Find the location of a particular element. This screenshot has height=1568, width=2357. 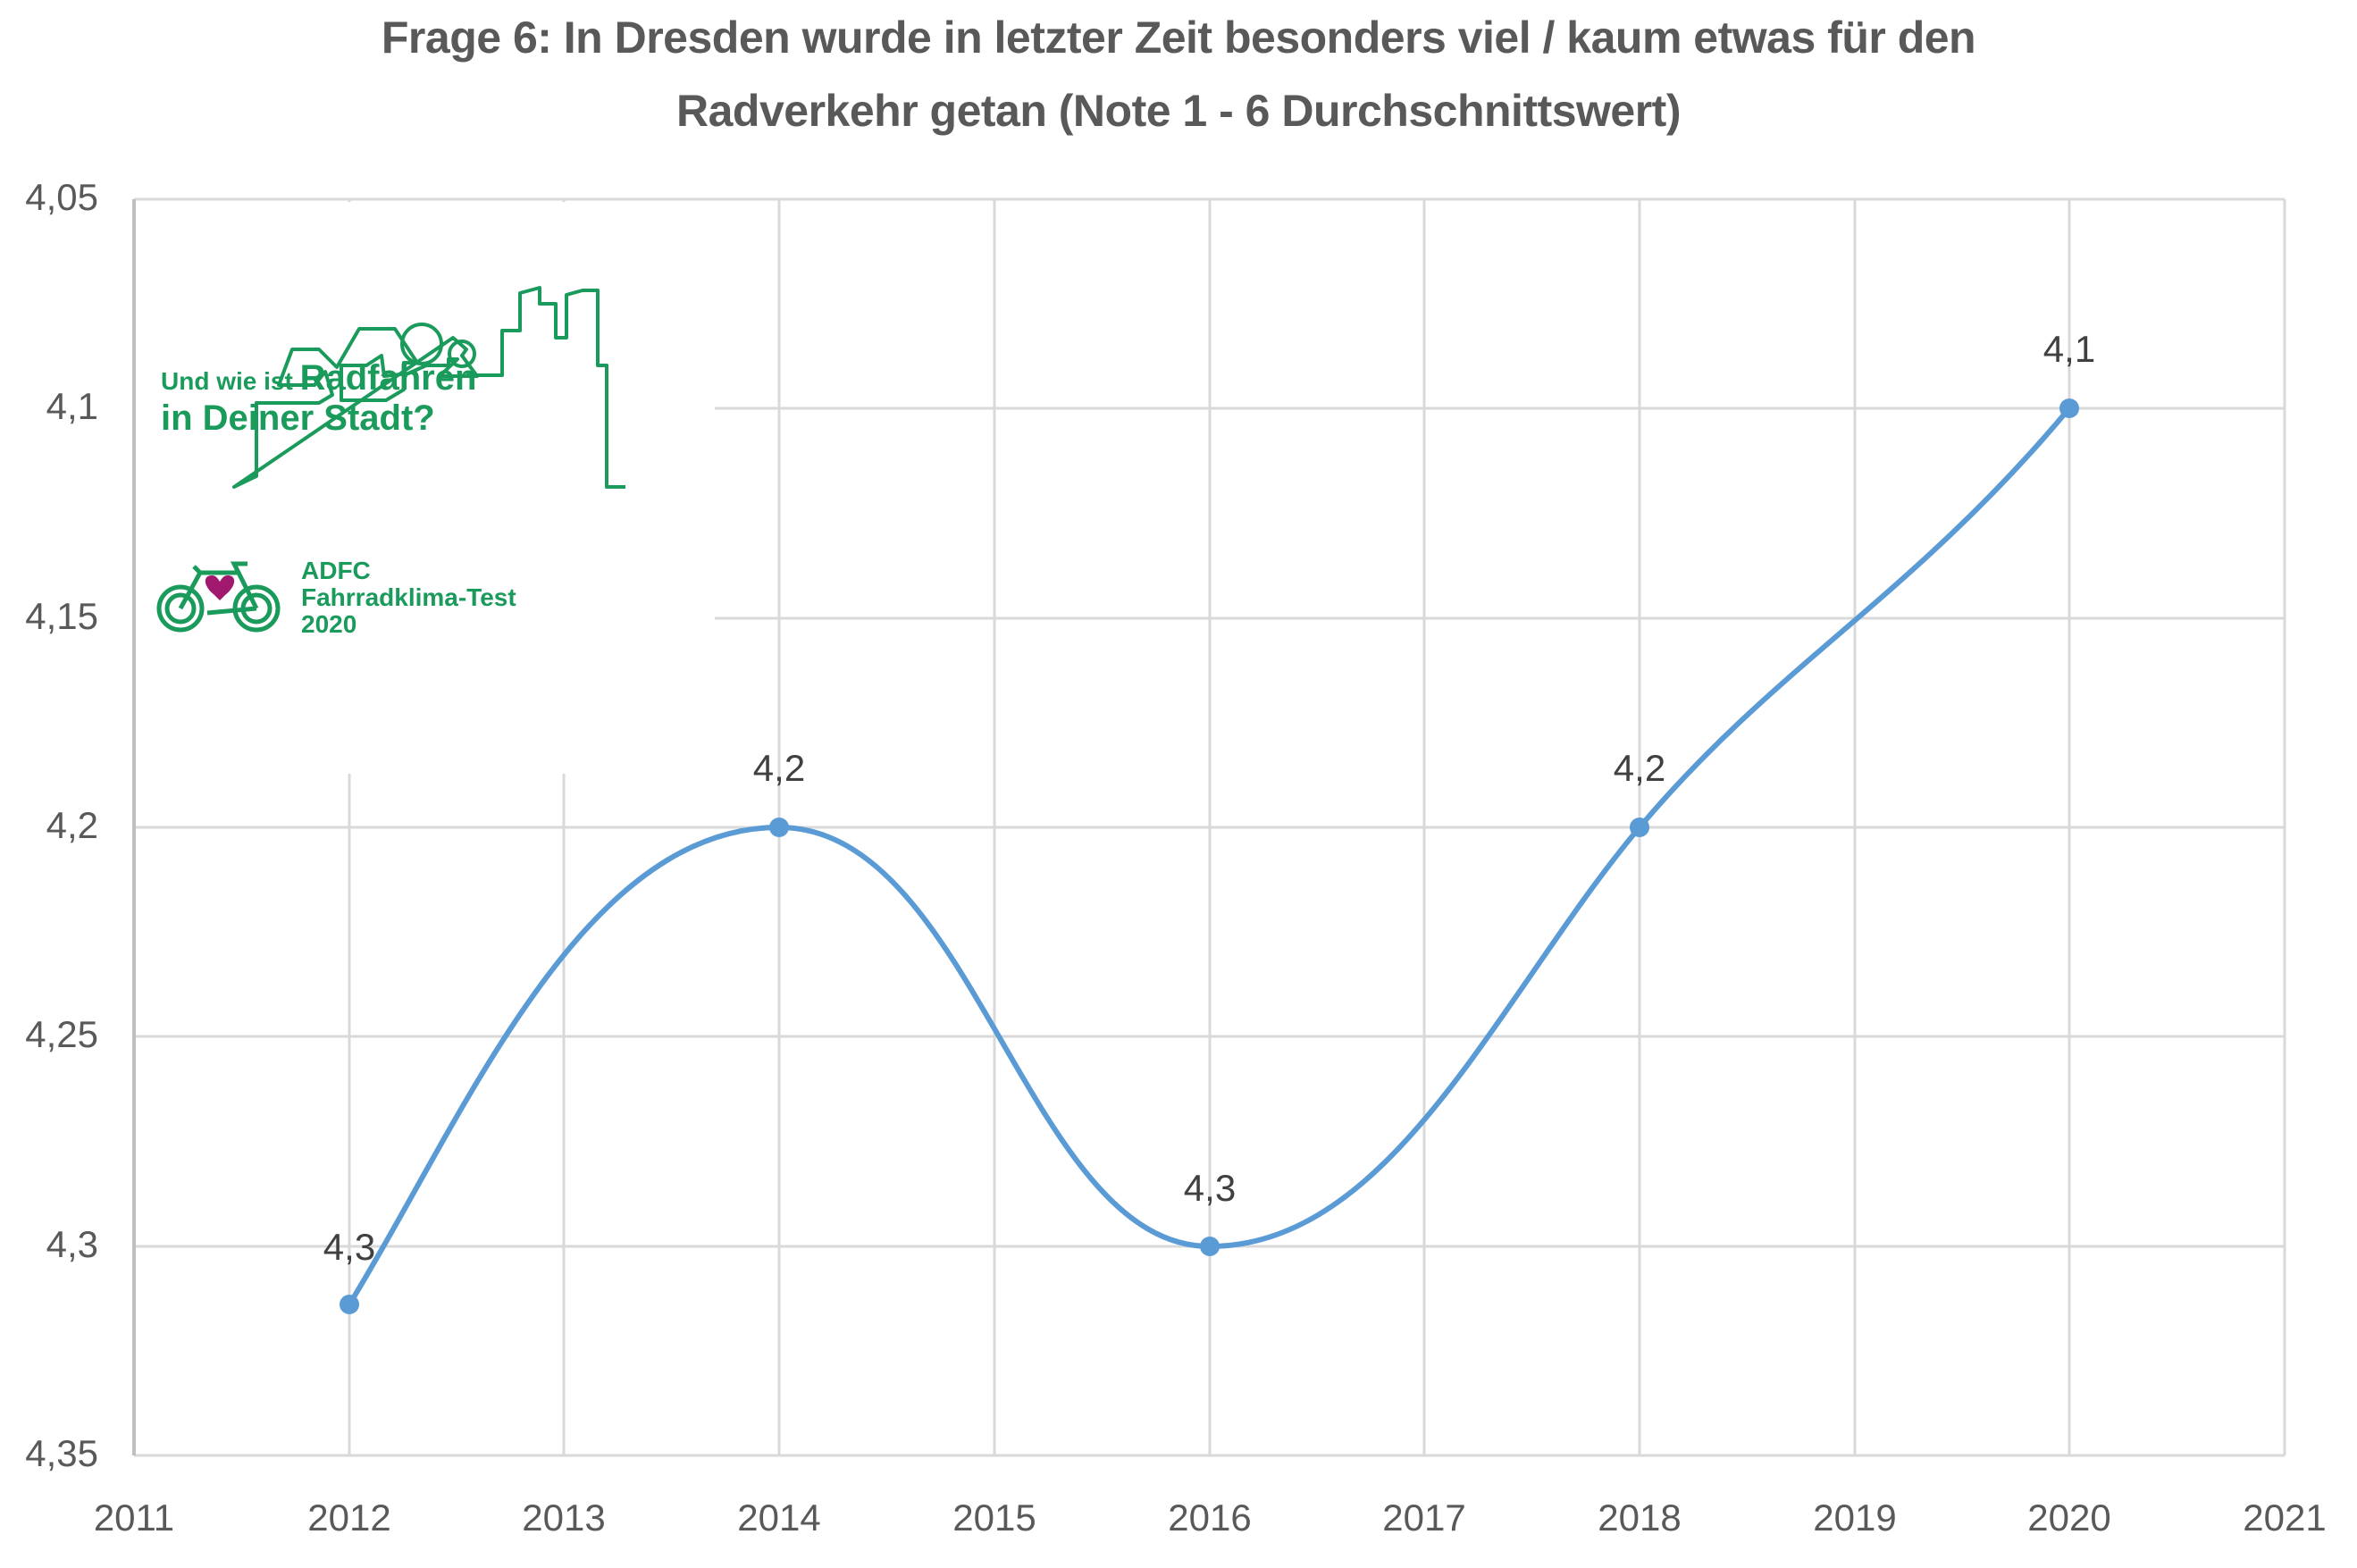

logo-tagline-big: Radfahren is located at coordinates (388, 378).